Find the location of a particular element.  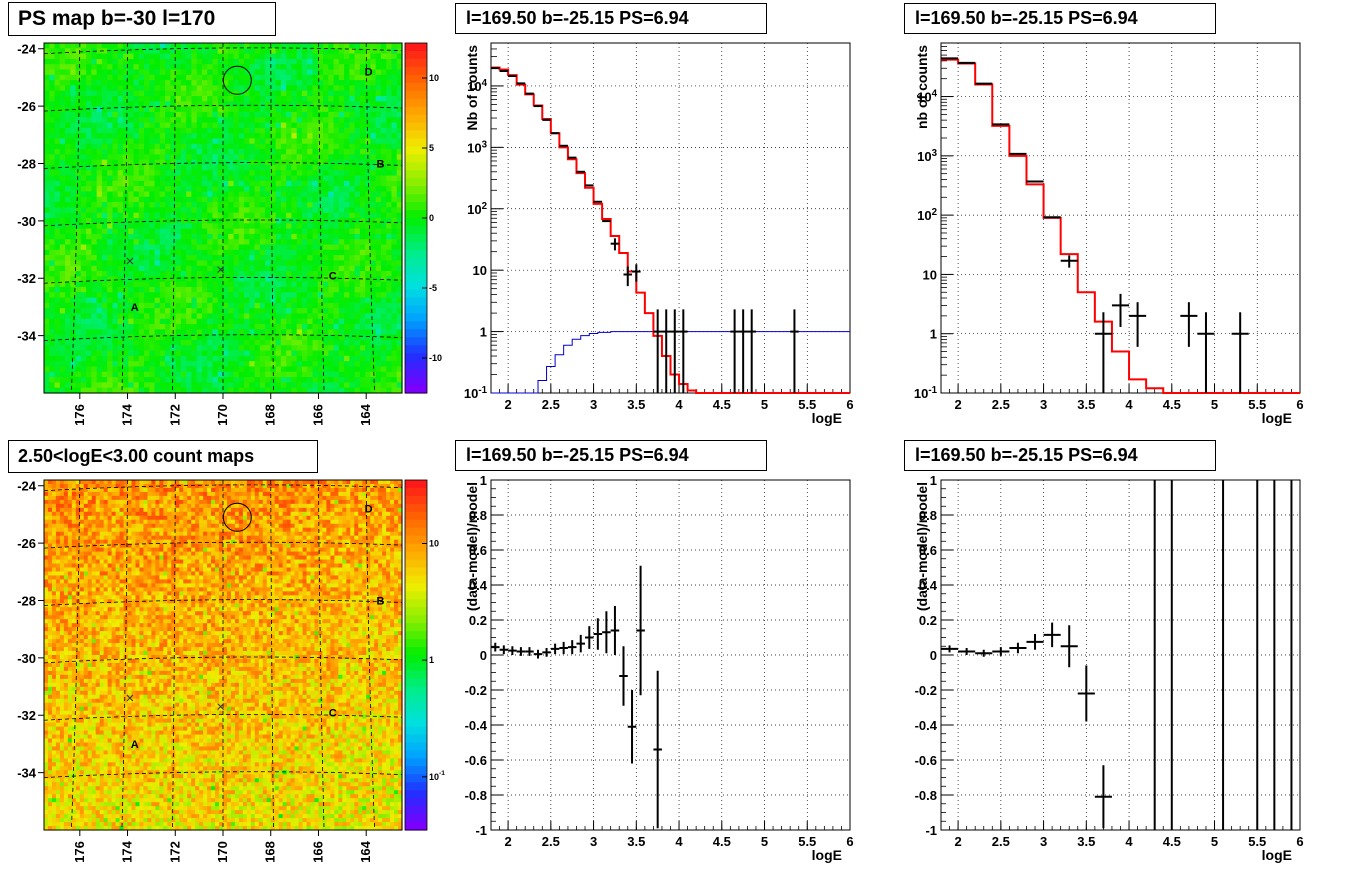

colorbar-tick-label: 5 is located at coordinates (431, 148).